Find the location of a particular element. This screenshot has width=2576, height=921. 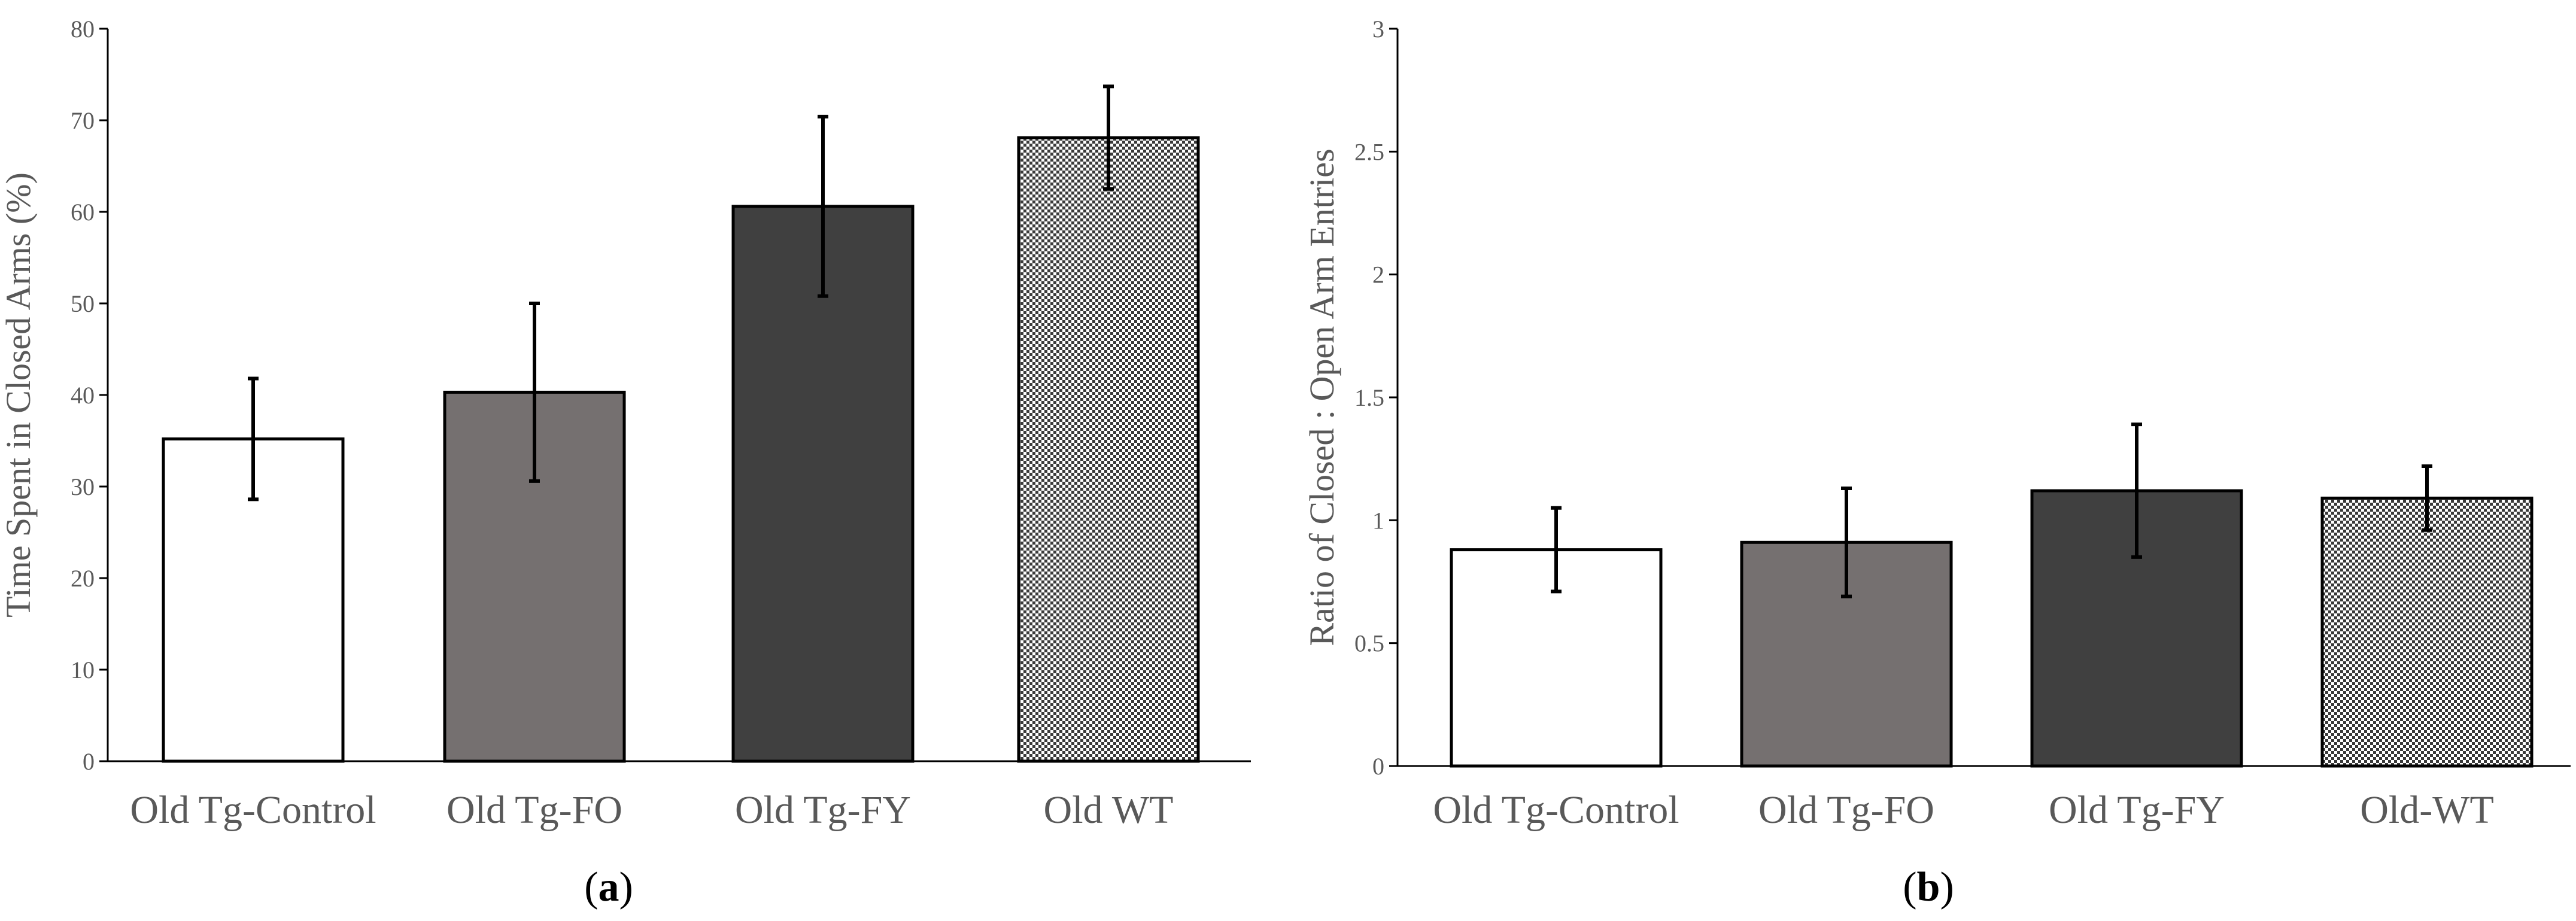

y-tick-label-a: 30 is located at coordinates (83, 487).